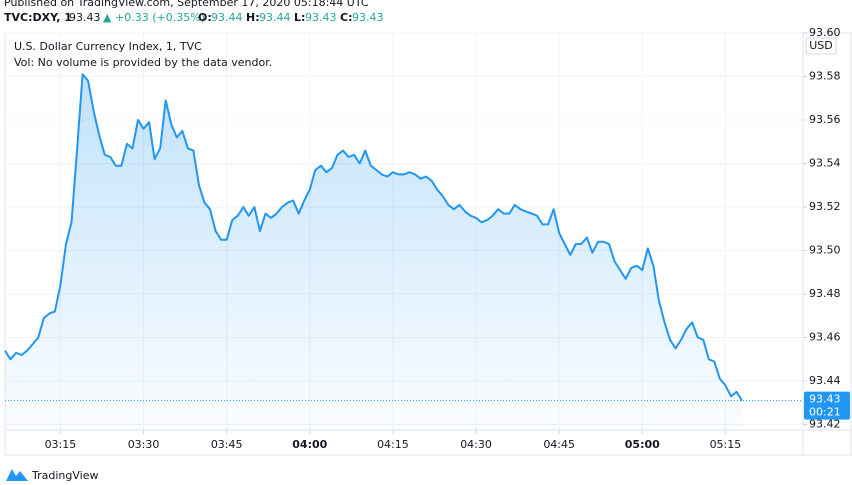 This screenshot has height=485, width=852. I want to click on footer-brand: TradingView, so click(64, 475).